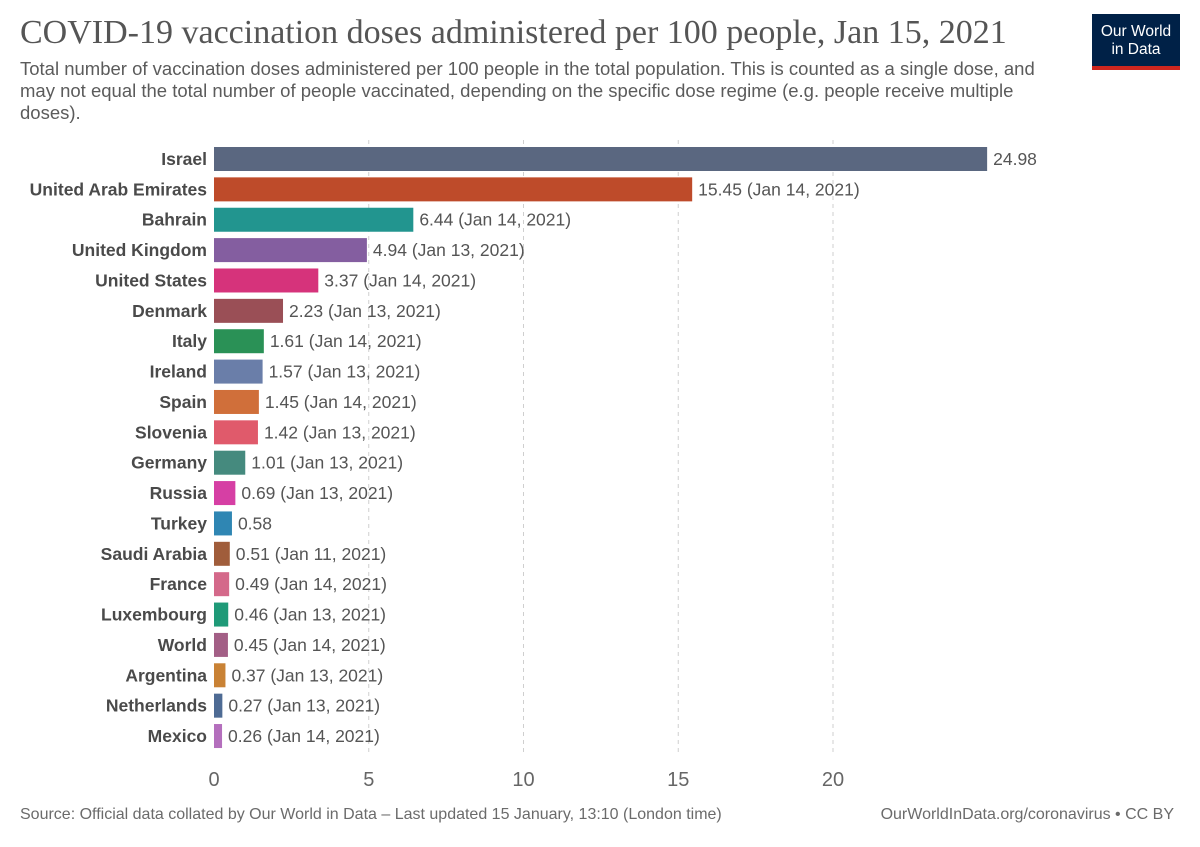  Describe the element at coordinates (307, 675) in the screenshot. I see `value-label: 0.37 (Jan 13, 2021)` at that location.